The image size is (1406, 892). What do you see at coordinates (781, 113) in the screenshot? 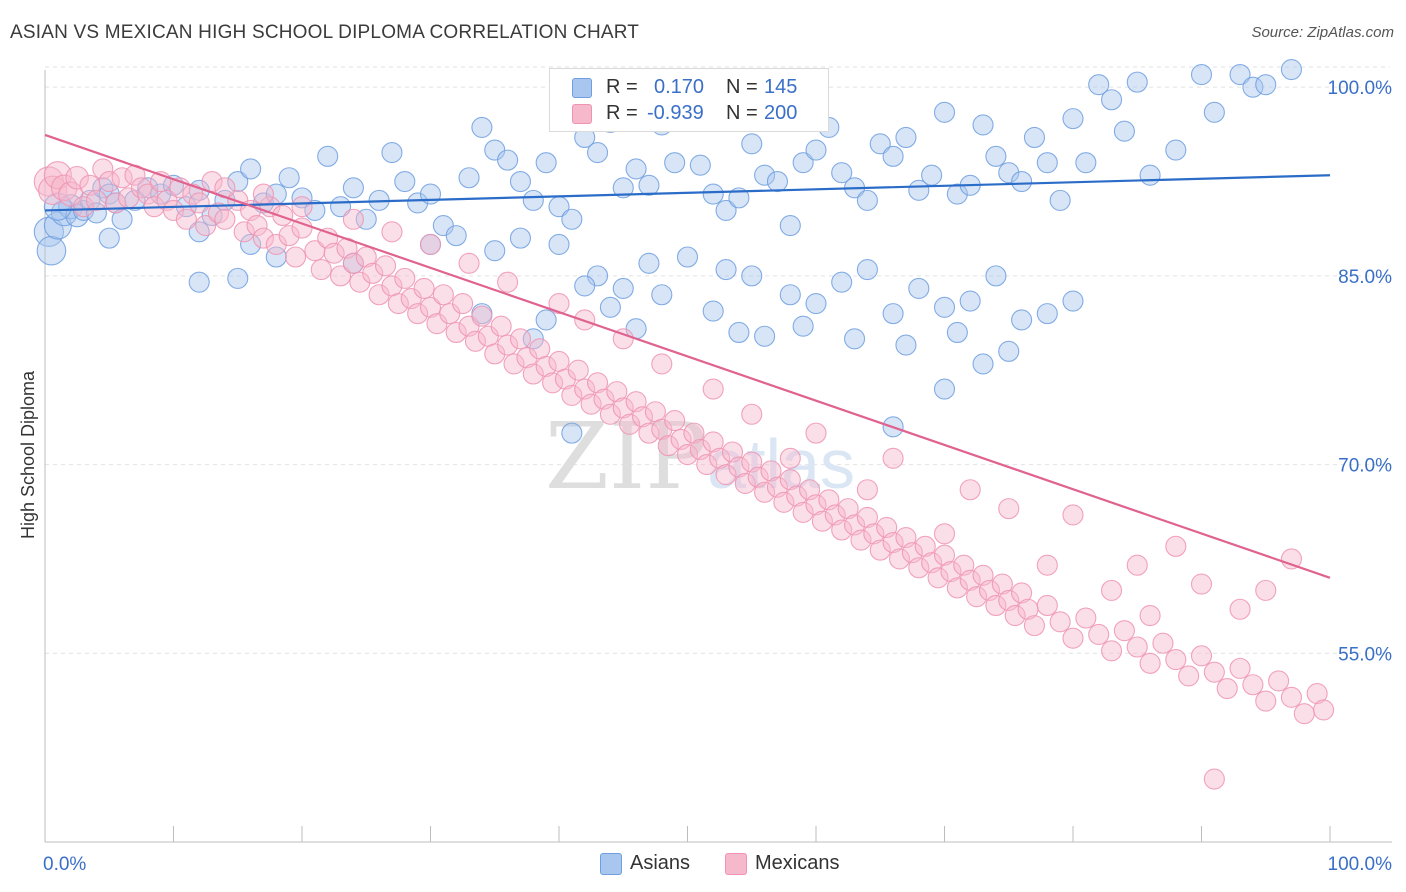
I see `legend-n-value: 200` at bounding box center [781, 113].